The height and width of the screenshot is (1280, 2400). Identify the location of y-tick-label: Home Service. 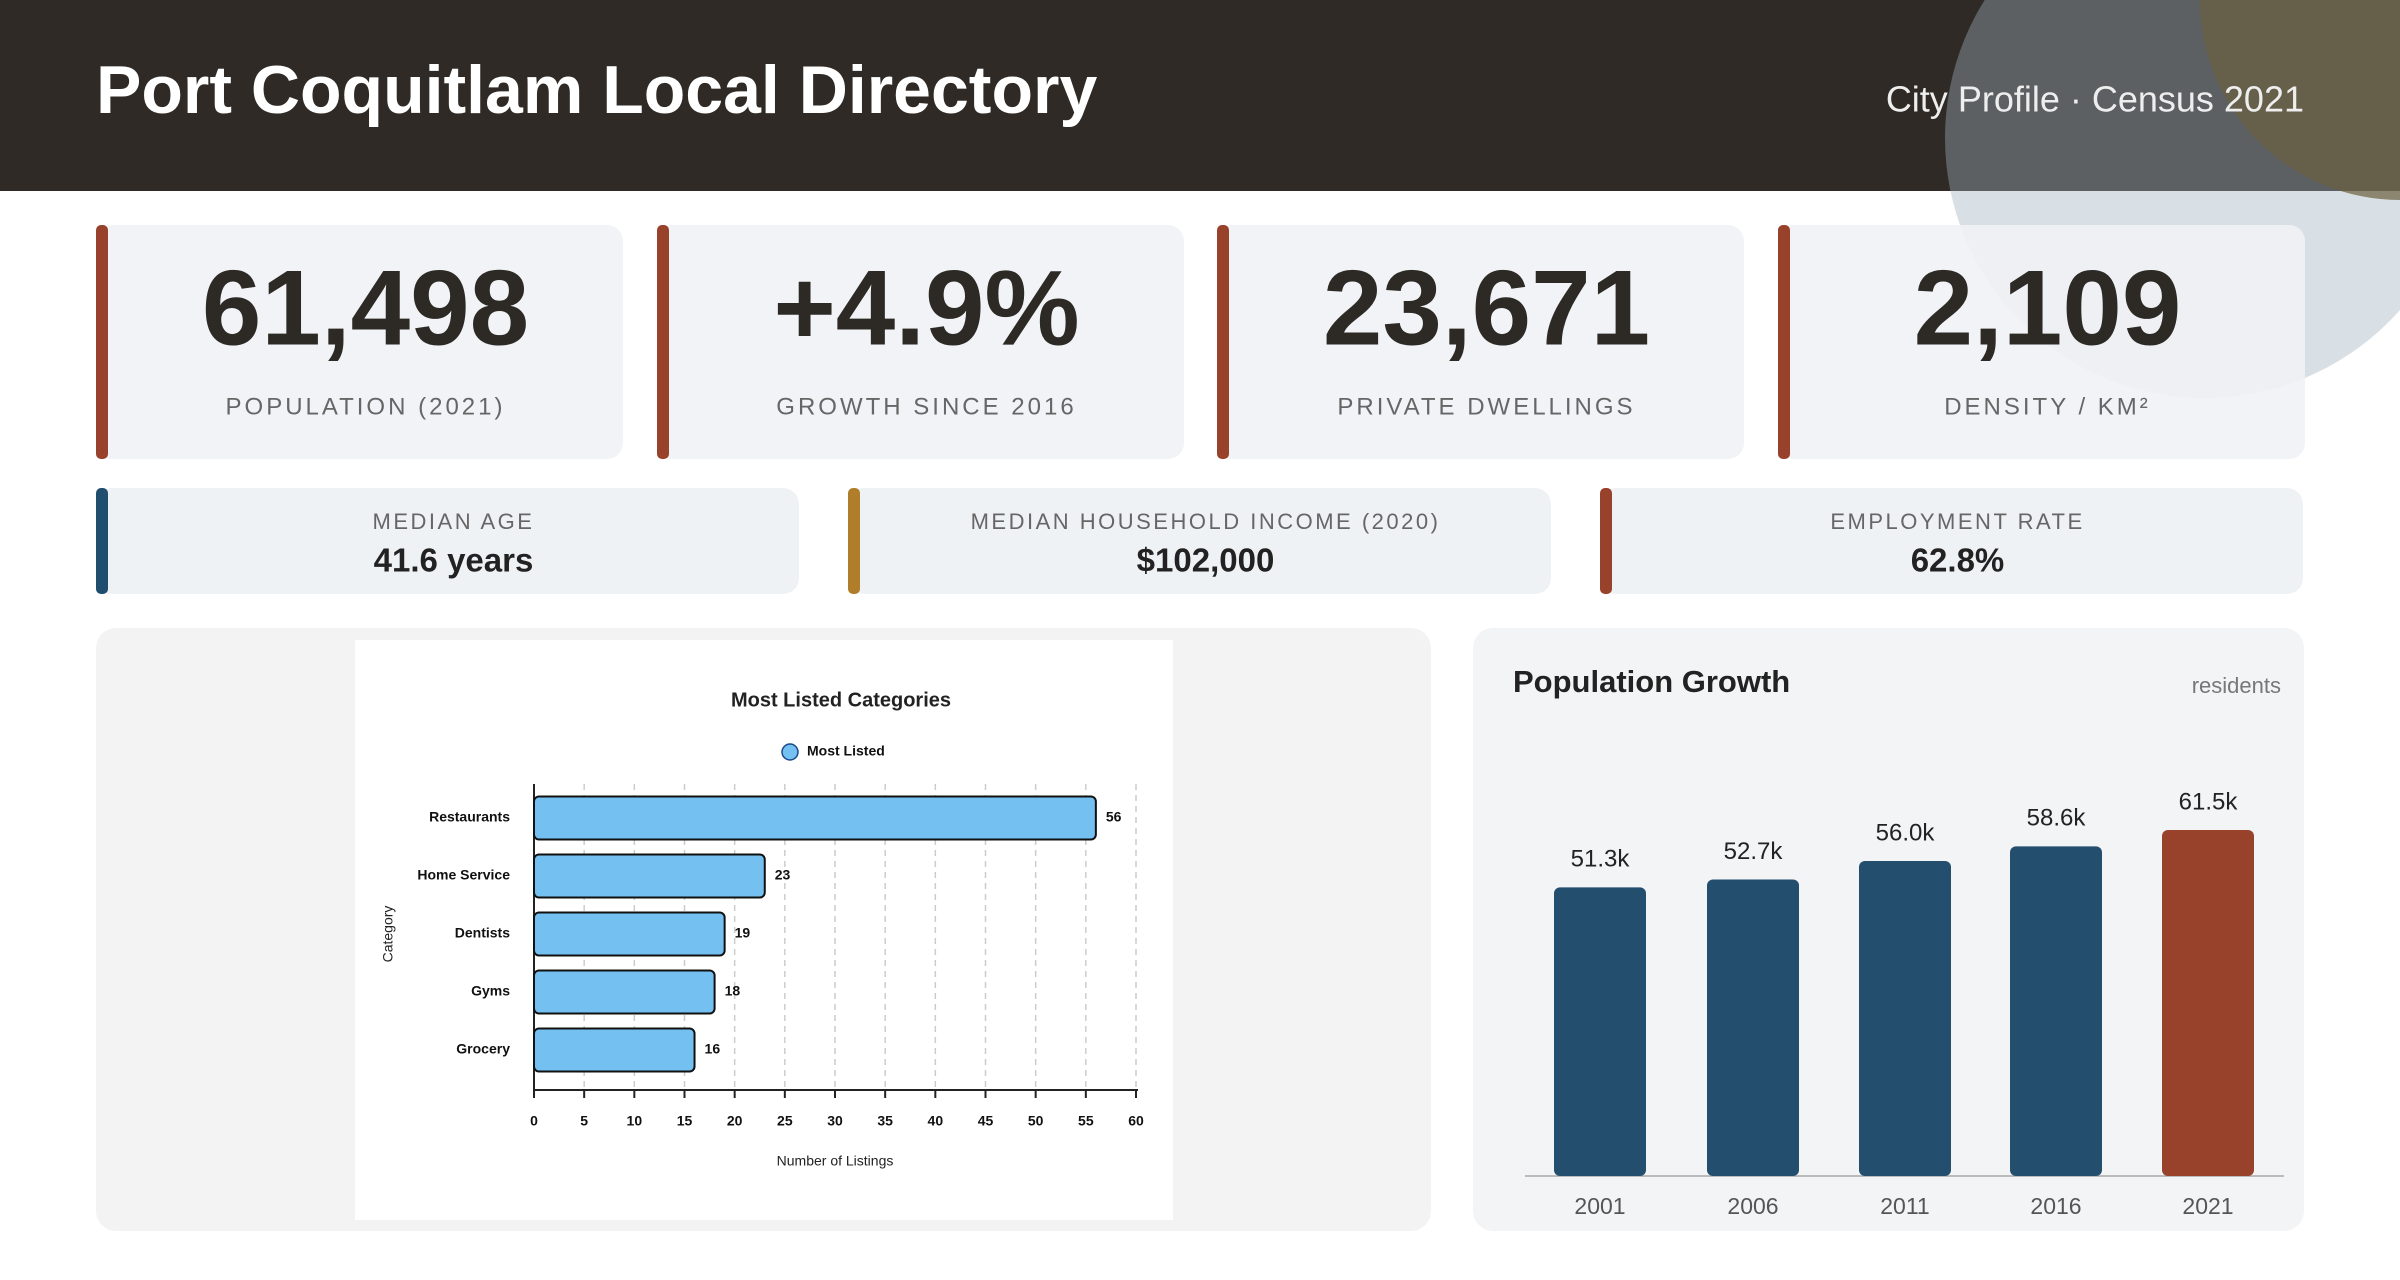
(463, 875).